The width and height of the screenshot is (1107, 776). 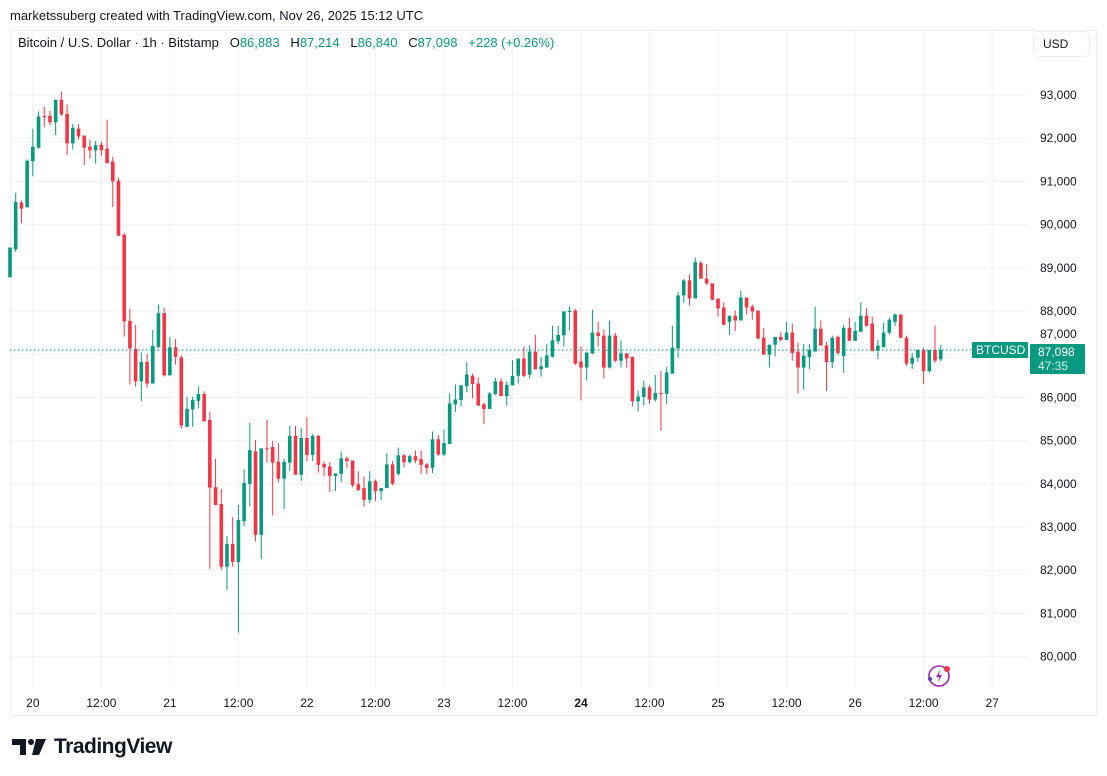 I want to click on price-tick-label: 84,000, so click(x=1058, y=484).